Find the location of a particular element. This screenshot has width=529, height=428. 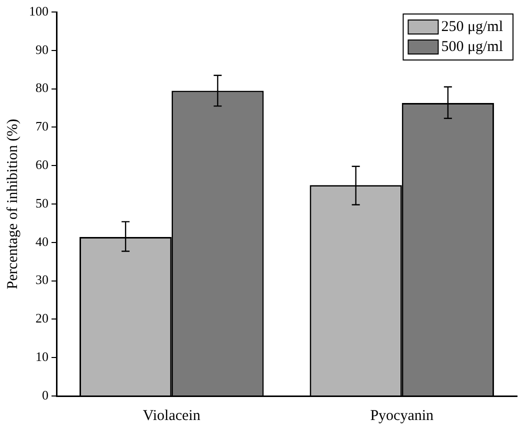

y-tick-label: 50 is located at coordinates (42, 202).